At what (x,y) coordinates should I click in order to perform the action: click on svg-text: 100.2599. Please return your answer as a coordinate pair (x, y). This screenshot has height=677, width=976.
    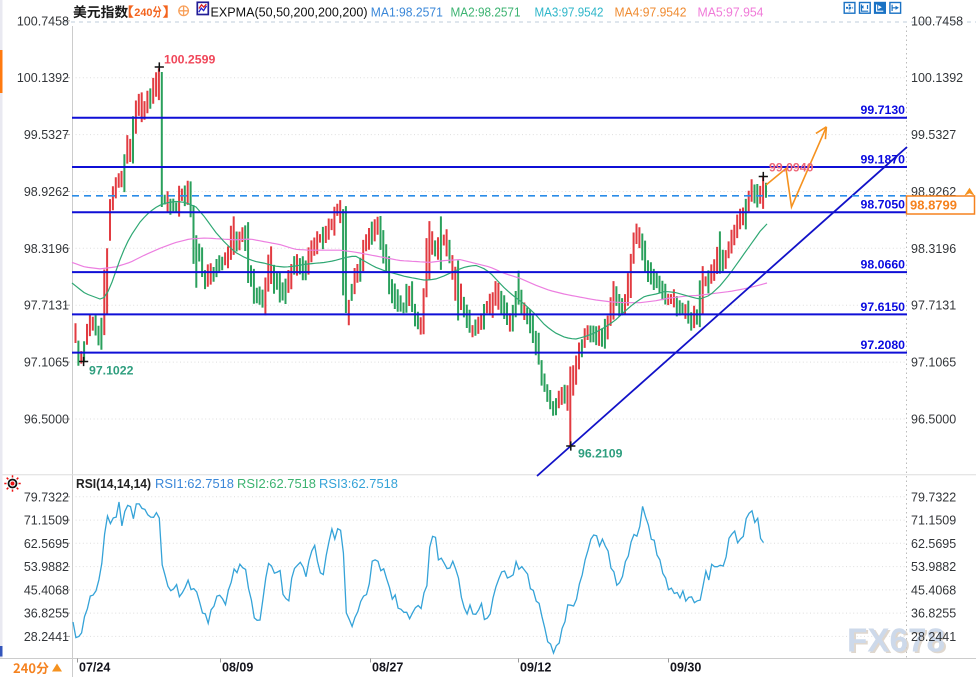
    Looking at the image, I should click on (189, 60).